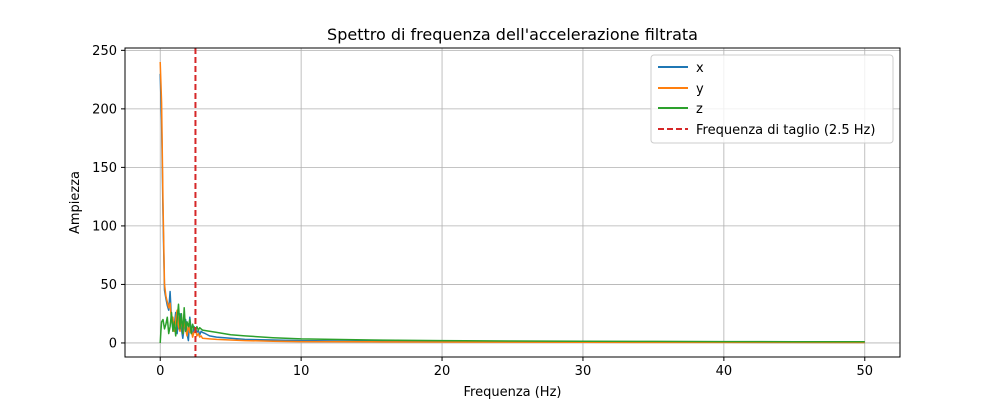 This screenshot has width=1000, height=400. I want to click on y-tick-label: 50, so click(108, 285).